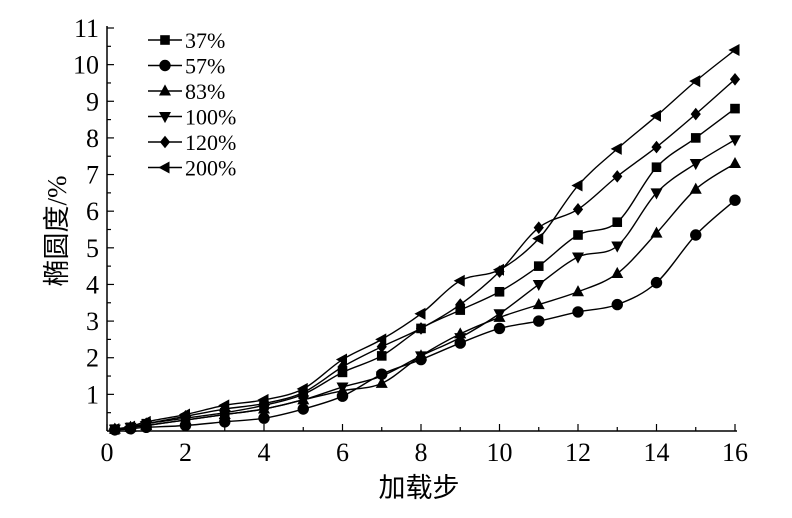 This screenshot has width=792, height=518. What do you see at coordinates (210, 117) in the screenshot?
I see `legend-label: 100%` at bounding box center [210, 117].